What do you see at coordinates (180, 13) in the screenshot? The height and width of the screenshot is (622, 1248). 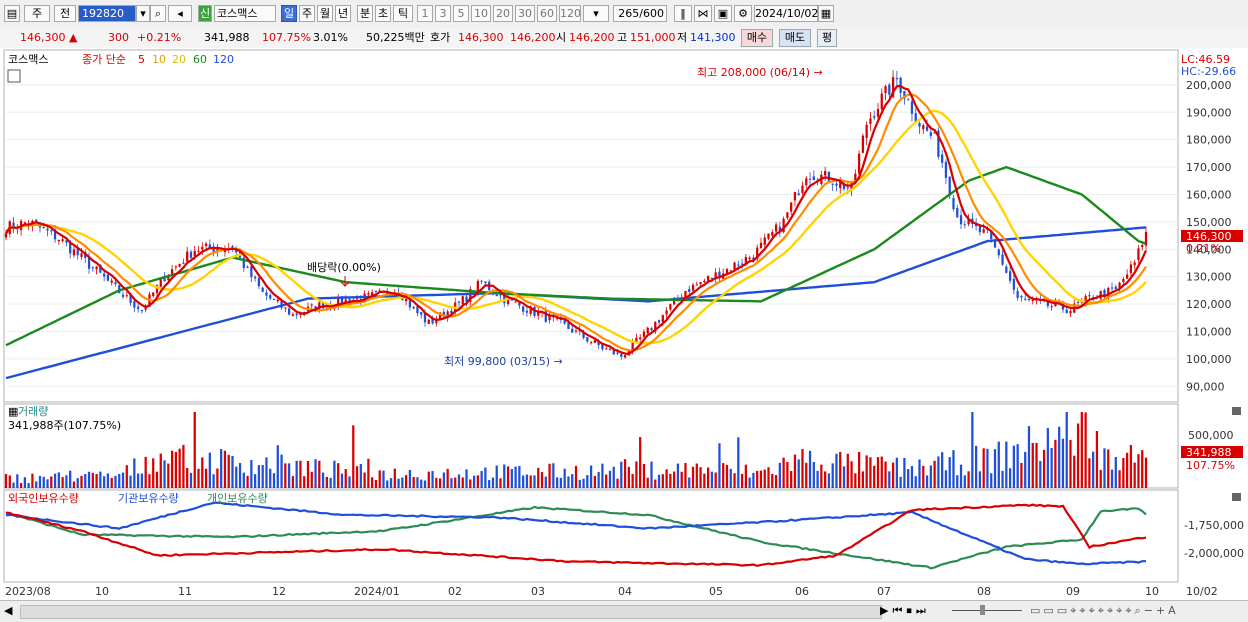 I see `speaker-icon: ◂` at bounding box center [180, 13].